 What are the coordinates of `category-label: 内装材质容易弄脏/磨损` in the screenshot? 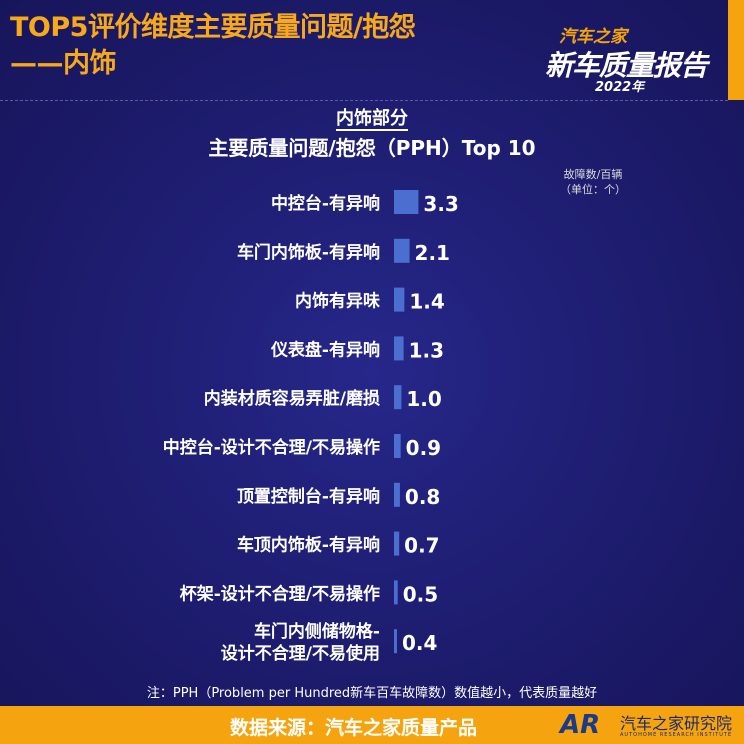 It's located at (292, 398).